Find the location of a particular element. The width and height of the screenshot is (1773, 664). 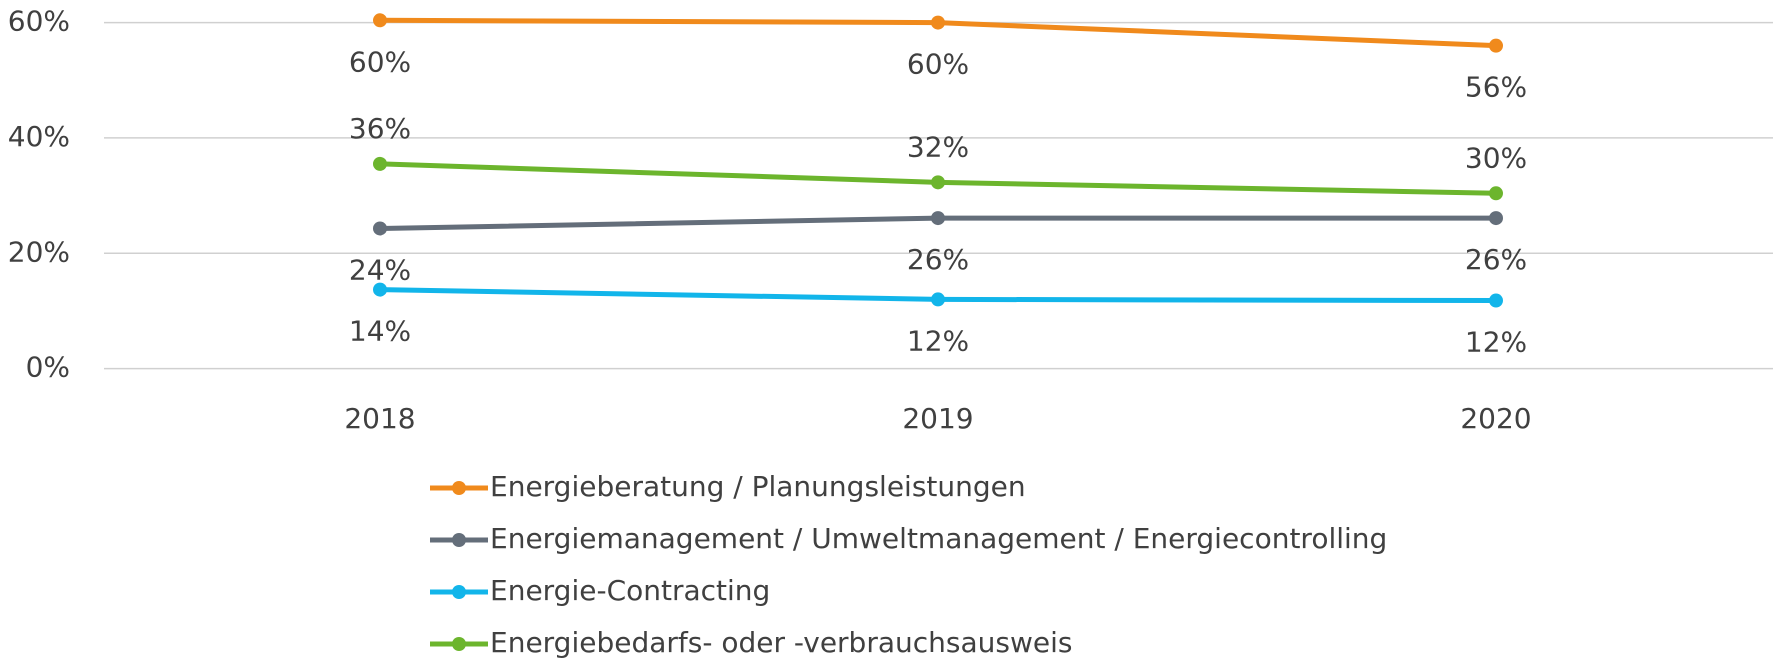

data-label: 30% is located at coordinates (1496, 157).